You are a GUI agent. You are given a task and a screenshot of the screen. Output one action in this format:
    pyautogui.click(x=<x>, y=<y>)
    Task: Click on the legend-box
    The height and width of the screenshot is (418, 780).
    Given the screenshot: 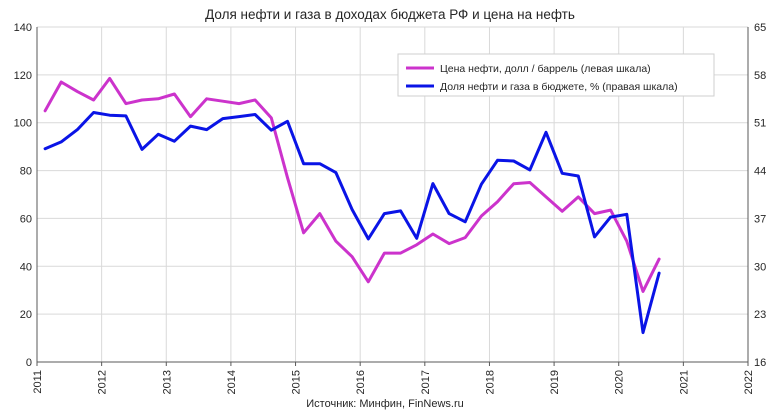 What is the action you would take?
    pyautogui.click(x=556, y=75)
    